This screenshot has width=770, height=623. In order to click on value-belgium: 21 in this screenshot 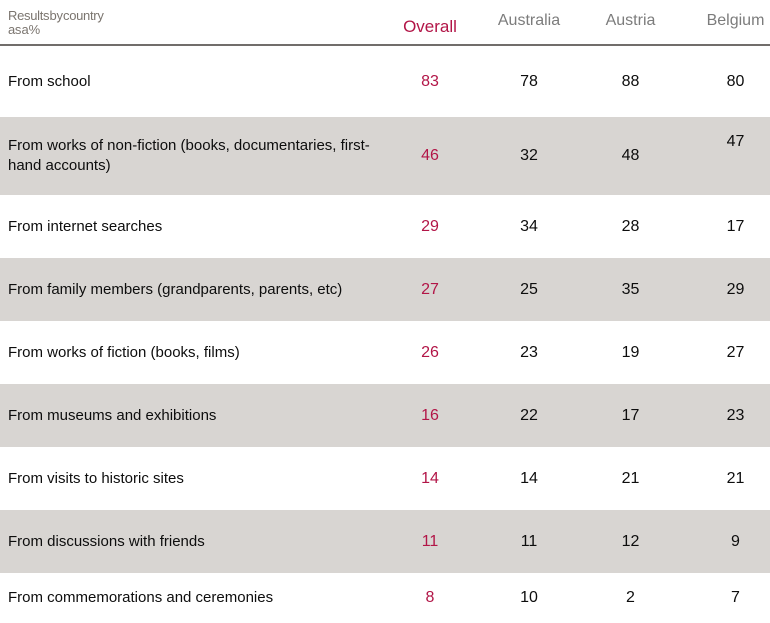, I will do `click(735, 478)`.